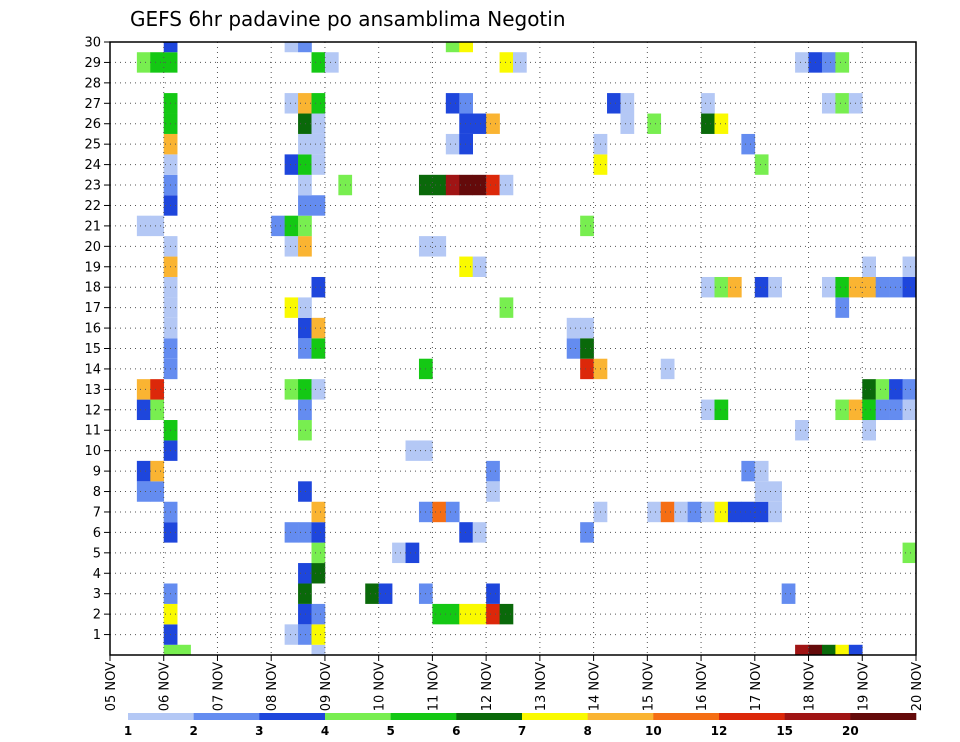 This screenshot has height=742, width=960. Describe the element at coordinates (522, 731) in the screenshot. I see `colorbar-label: 7` at that location.